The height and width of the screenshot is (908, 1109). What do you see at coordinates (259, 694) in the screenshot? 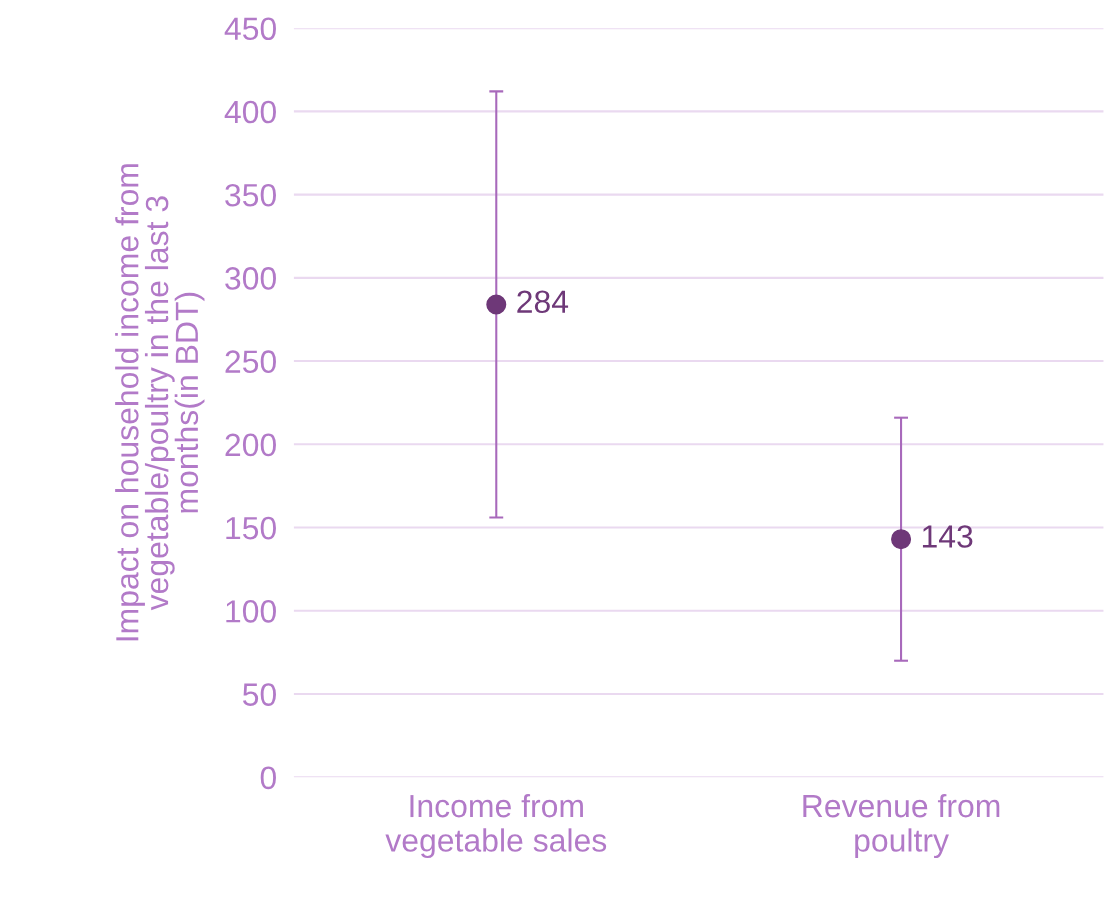
I see `y-tick-label: 50` at bounding box center [259, 694].